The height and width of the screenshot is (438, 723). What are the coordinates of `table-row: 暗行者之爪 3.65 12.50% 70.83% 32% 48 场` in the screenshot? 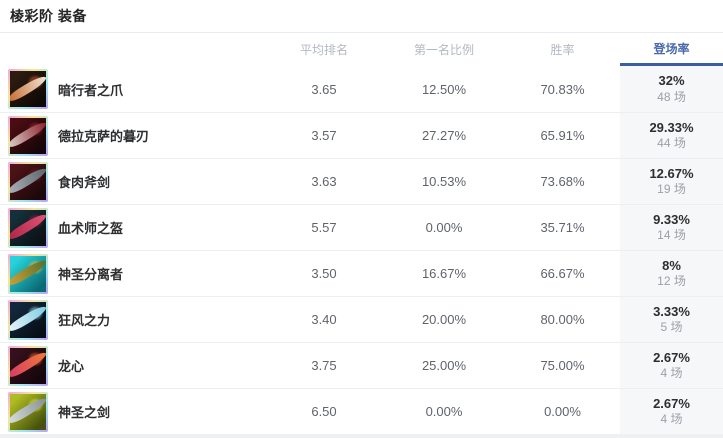 It's located at (361, 89).